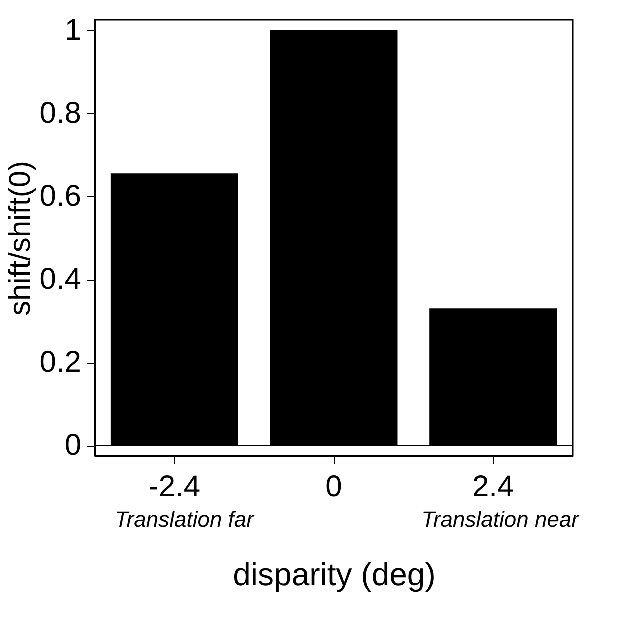 The image size is (631, 633). I want to click on y-axis-title: shift/shift(0), so click(20, 238).